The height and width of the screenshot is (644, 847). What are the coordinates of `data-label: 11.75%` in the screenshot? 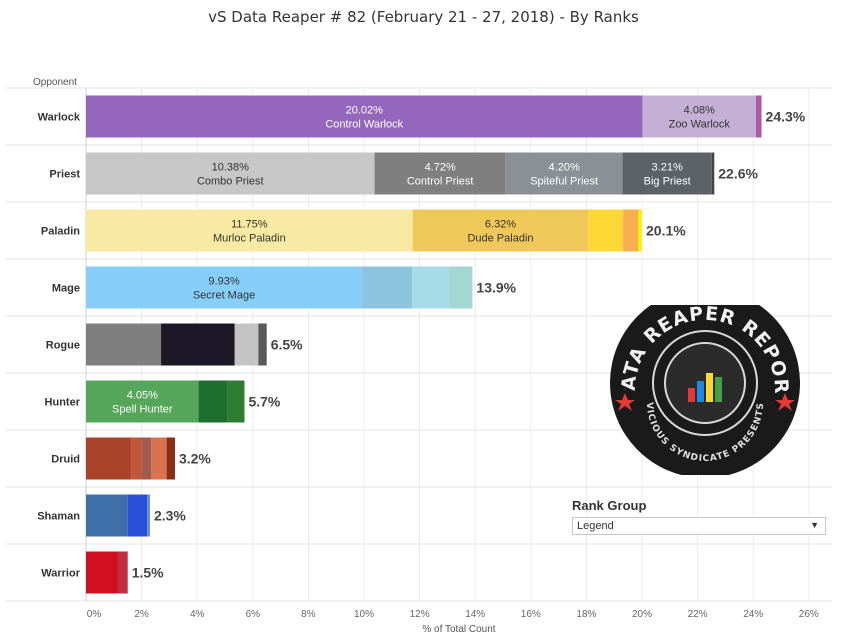 It's located at (249, 225).